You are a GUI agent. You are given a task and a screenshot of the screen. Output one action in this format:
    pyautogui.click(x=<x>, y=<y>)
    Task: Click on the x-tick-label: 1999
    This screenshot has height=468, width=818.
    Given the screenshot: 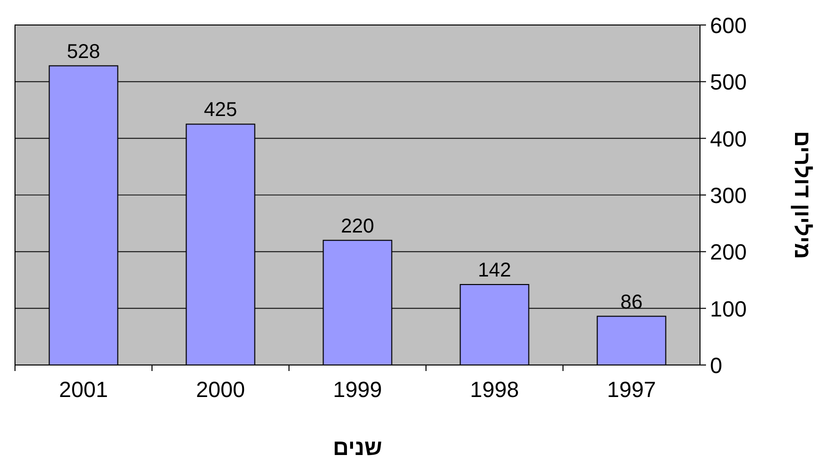 What is the action you would take?
    pyautogui.click(x=357, y=389)
    